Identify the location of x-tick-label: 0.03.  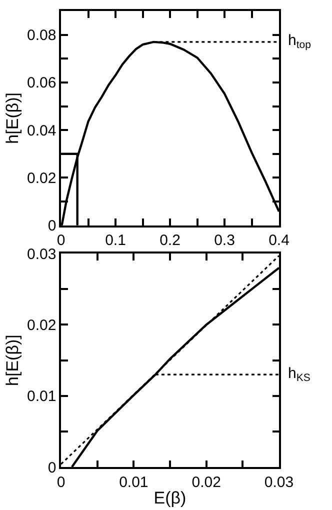
(279, 482).